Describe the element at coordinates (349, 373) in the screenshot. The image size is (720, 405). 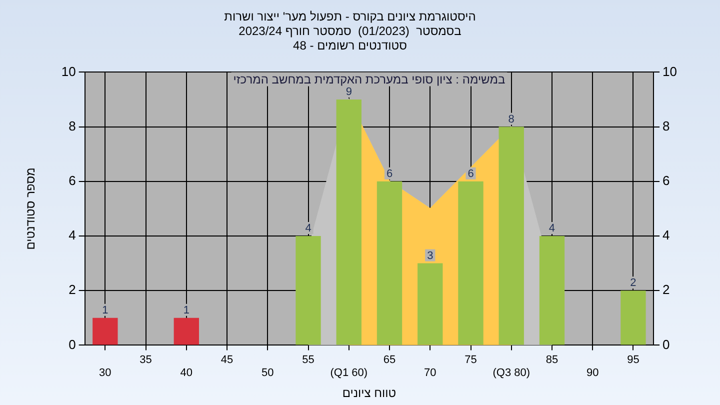
I see `x-tick-label: (Q1 60)` at that location.